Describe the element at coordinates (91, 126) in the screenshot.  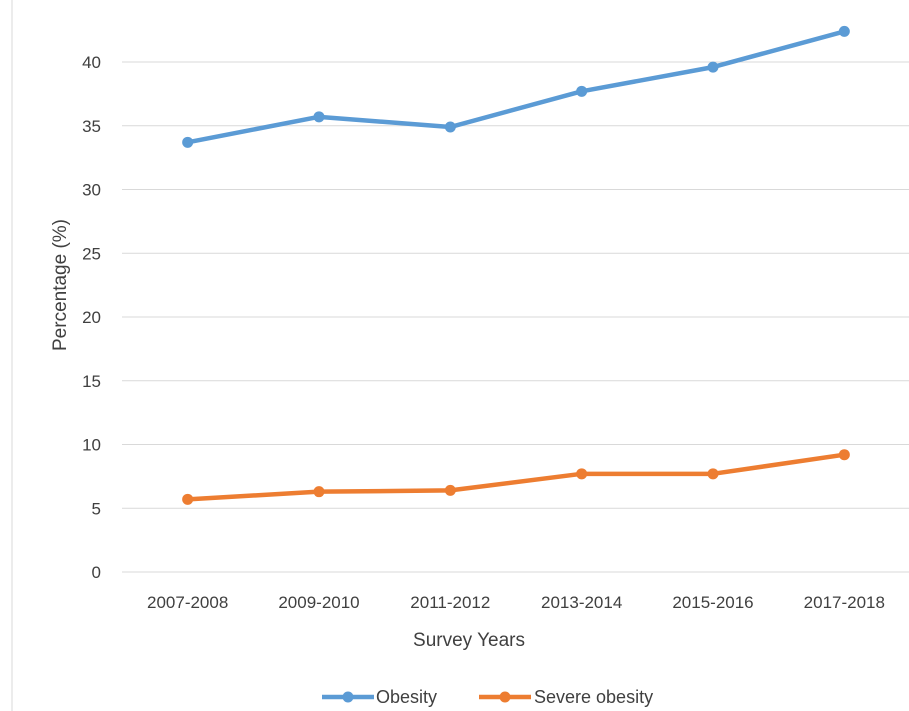
I see `y-tick-label: 35` at that location.